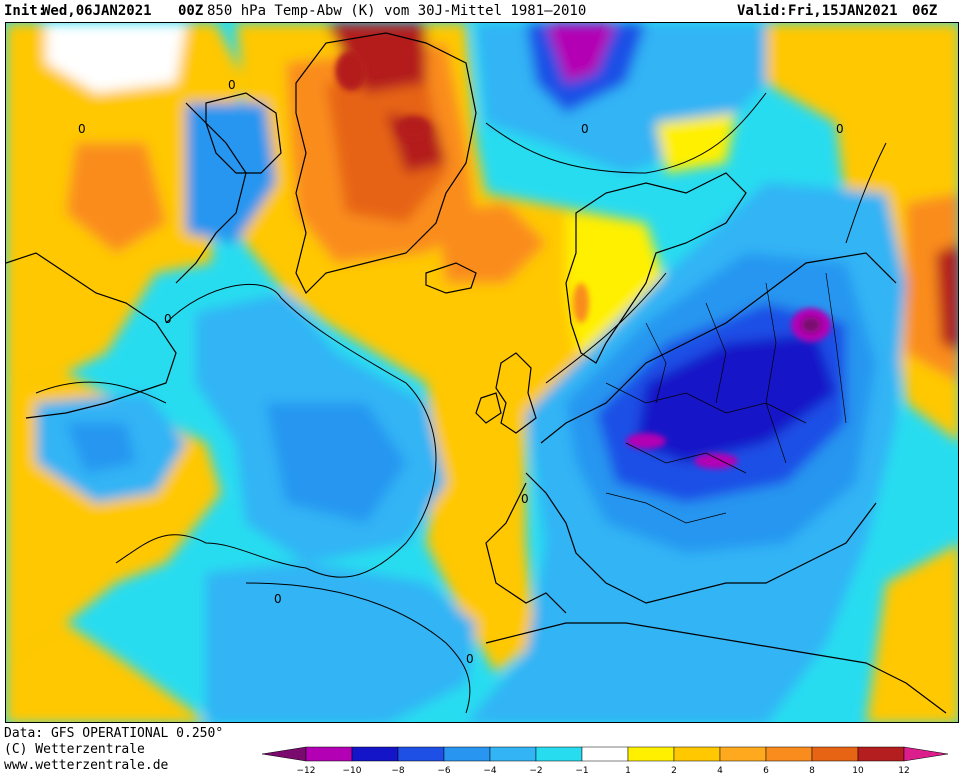 This screenshot has width=964, height=781. I want to click on init-date: Wed,06JAN2021, so click(97, 11).